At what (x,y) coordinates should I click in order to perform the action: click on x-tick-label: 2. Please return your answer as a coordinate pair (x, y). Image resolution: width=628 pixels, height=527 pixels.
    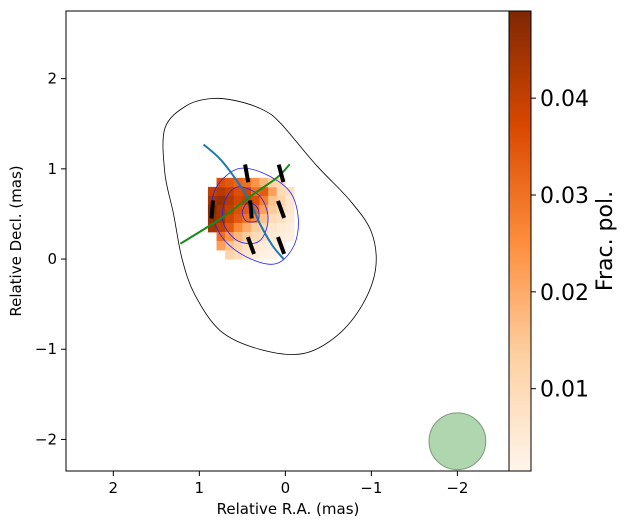
    Looking at the image, I should click on (114, 488).